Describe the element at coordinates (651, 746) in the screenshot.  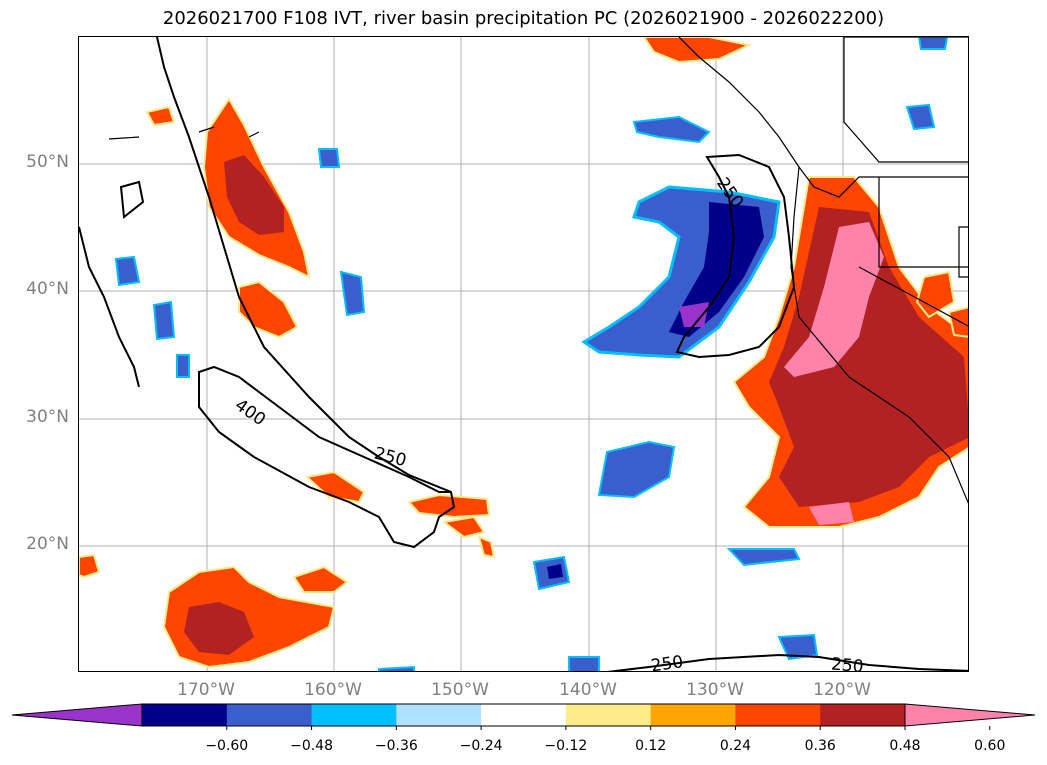
I see `colorbar-tick-label: 0.12` at that location.